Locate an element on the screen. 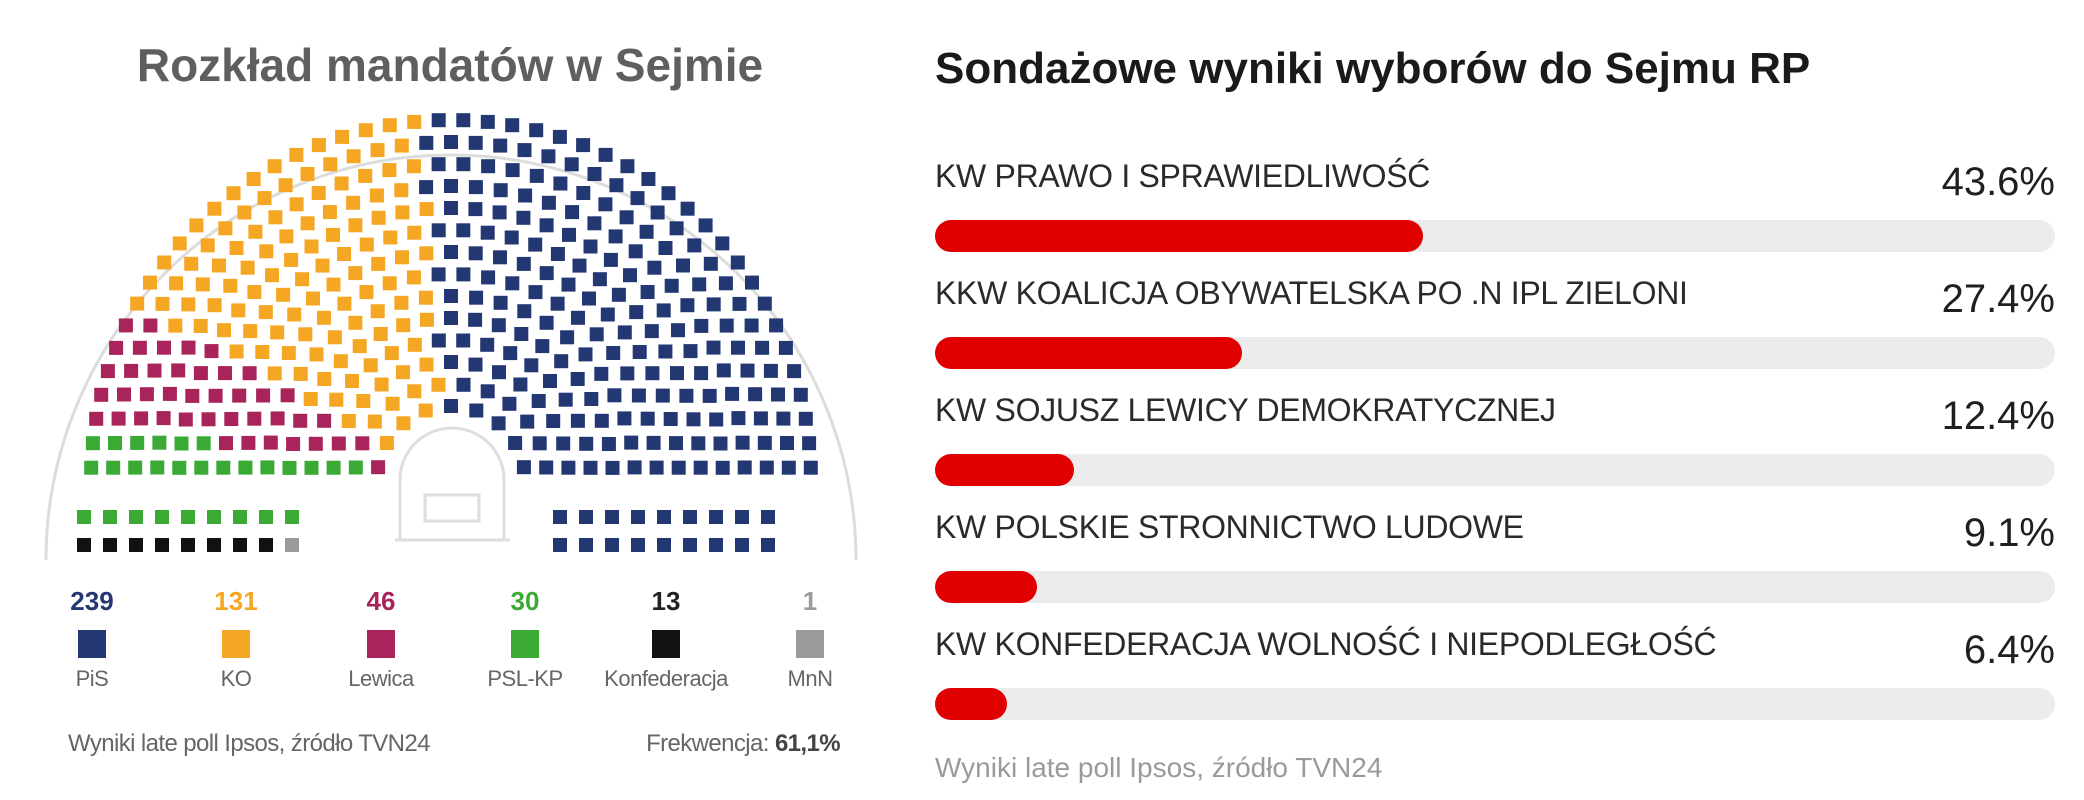 This screenshot has height=800, width=2084. bar-track is located at coordinates (1495, 587).